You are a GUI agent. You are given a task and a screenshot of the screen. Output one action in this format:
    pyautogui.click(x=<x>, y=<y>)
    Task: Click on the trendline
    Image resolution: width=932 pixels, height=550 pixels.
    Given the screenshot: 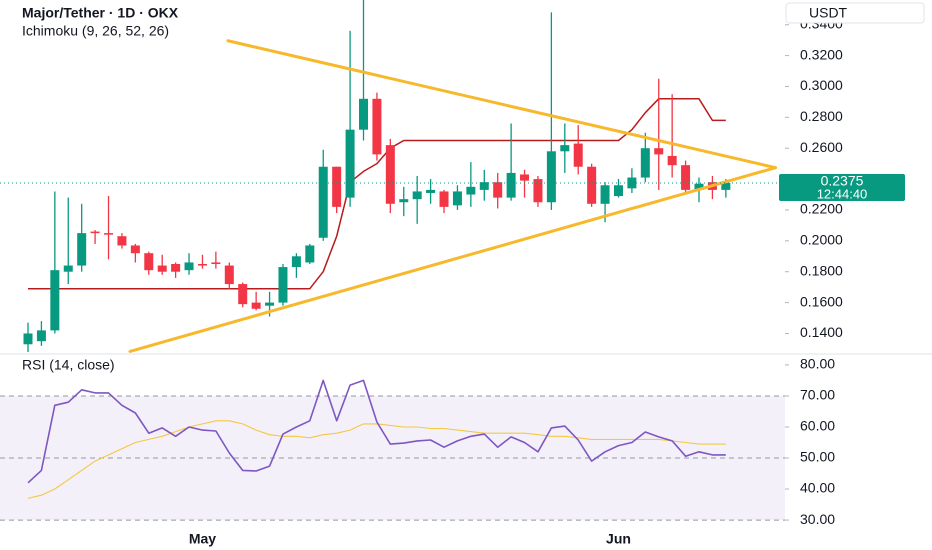 What is the action you would take?
    pyautogui.click(x=501, y=104)
    